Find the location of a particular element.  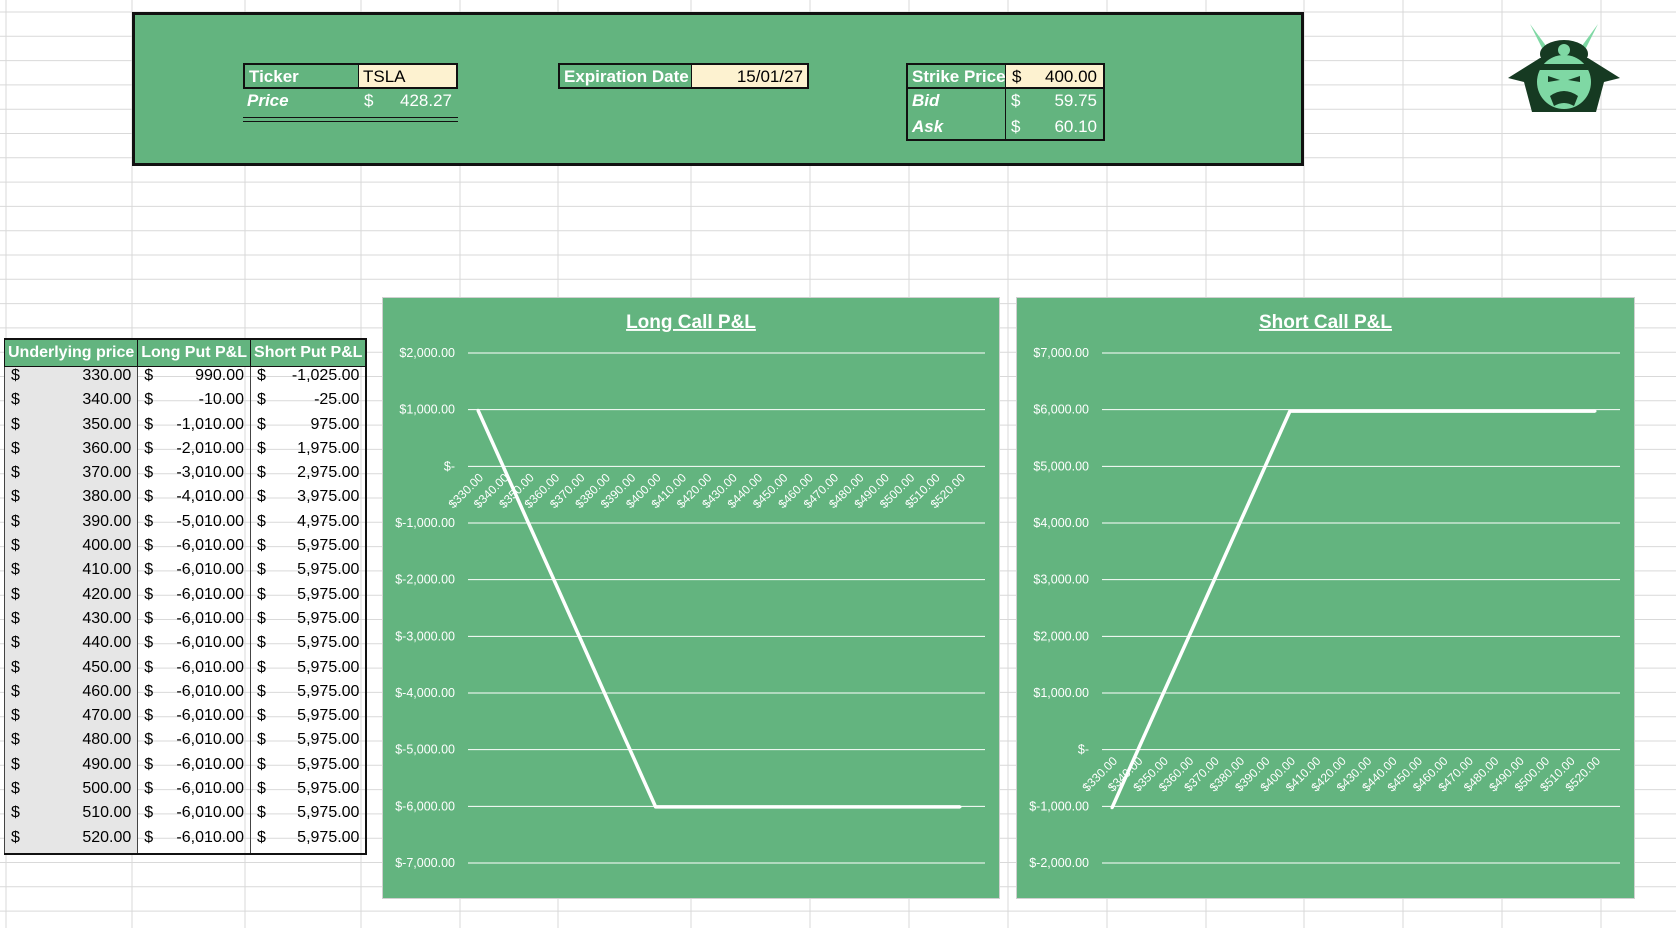

underlying-price-cell: $490.00 is located at coordinates (71, 768).